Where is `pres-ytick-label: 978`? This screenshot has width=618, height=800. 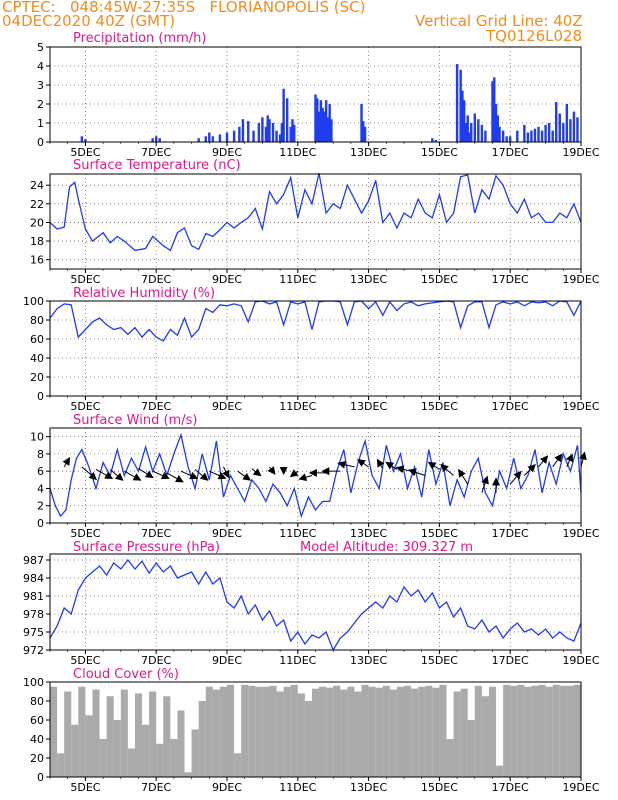
pres-ytick-label: 978 is located at coordinates (33, 614).